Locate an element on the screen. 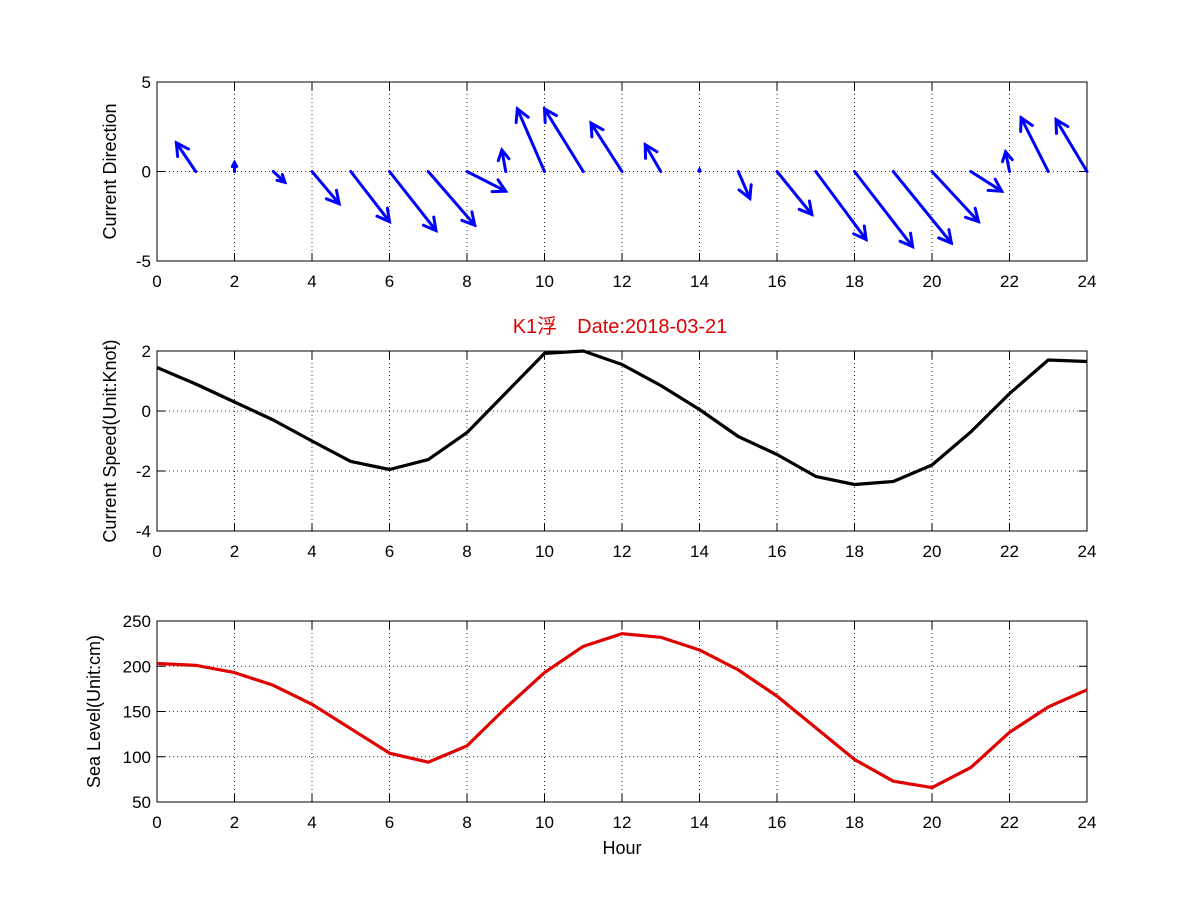 The height and width of the screenshot is (901, 1201). speed-series-line is located at coordinates (622, 418).